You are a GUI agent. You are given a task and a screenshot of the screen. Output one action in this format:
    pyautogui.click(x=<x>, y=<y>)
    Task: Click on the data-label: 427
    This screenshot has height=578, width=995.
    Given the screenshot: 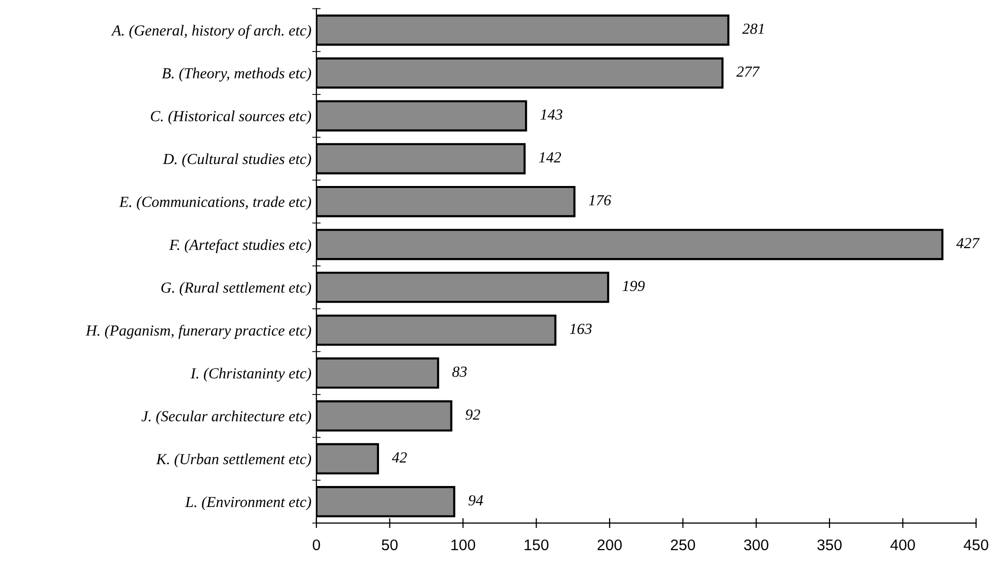 What is the action you would take?
    pyautogui.click(x=968, y=243)
    